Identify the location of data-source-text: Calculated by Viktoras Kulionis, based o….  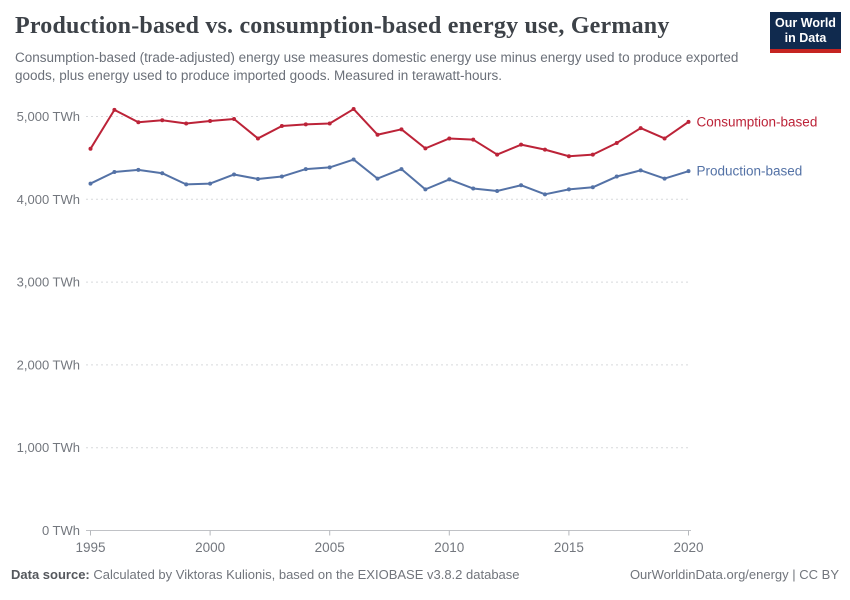
(306, 574).